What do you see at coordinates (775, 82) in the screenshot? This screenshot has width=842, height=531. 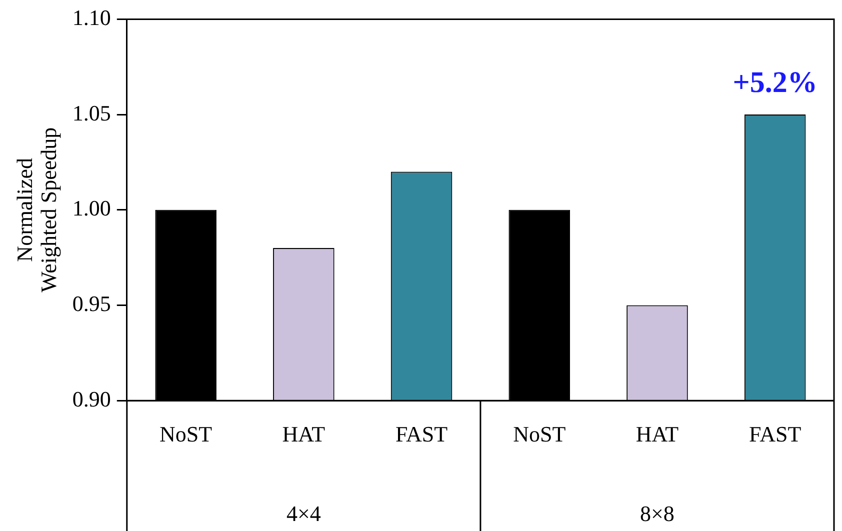 I see `annotation: +5.2%` at bounding box center [775, 82].